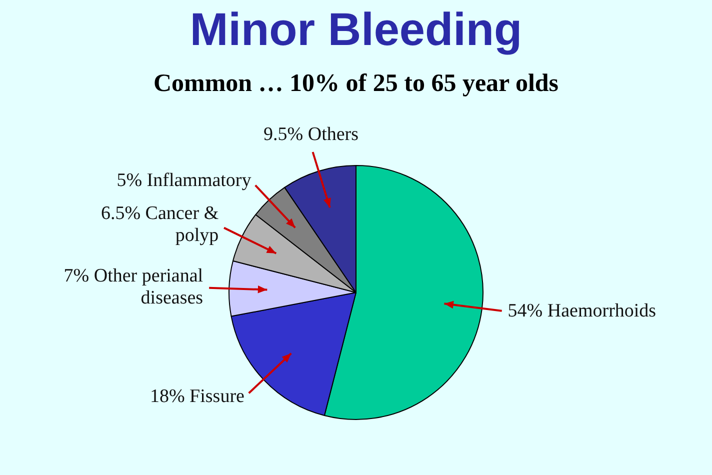  Describe the element at coordinates (134, 287) in the screenshot. I see `slice-label: 7% Other perianal diseases` at that location.